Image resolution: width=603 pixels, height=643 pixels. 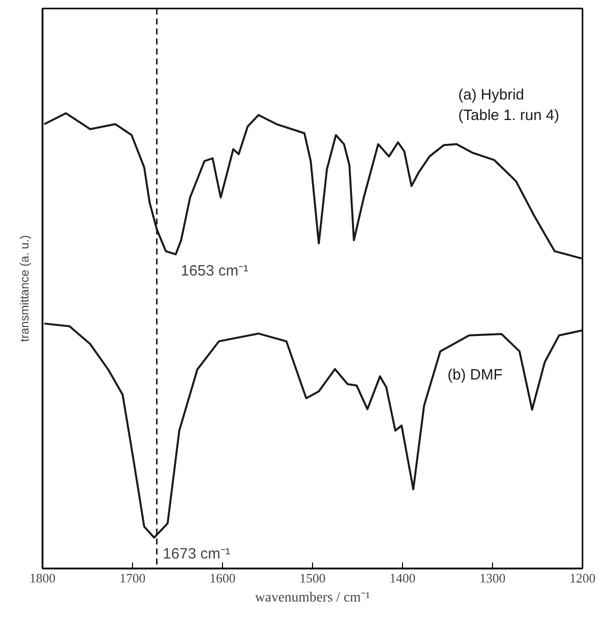 What do you see at coordinates (25, 288) in the screenshot?
I see `y-axis-title: transmittance (a. u.)` at bounding box center [25, 288].